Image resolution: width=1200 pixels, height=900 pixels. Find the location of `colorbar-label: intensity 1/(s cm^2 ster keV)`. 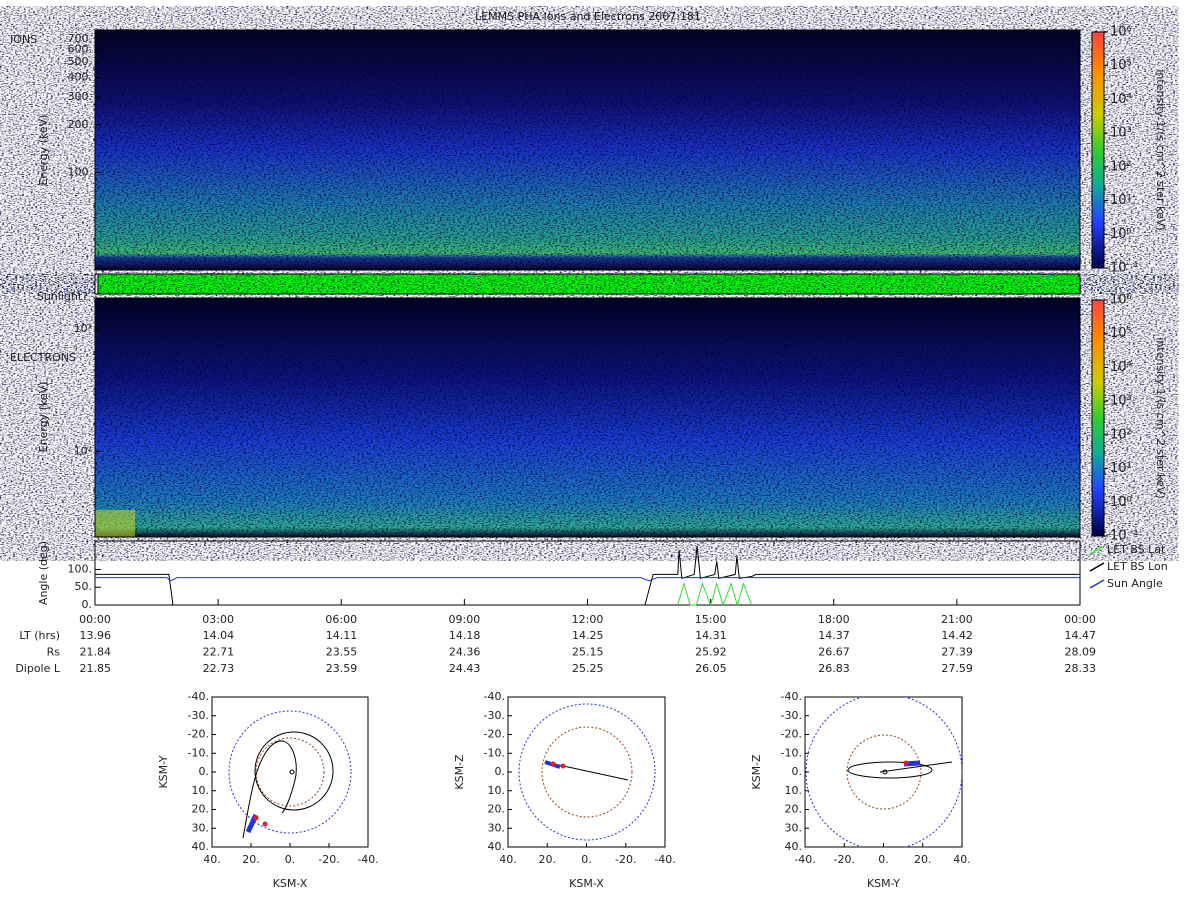

colorbar-label: intensity 1/(s cm^2 ster keV) is located at coordinates (1160, 149).